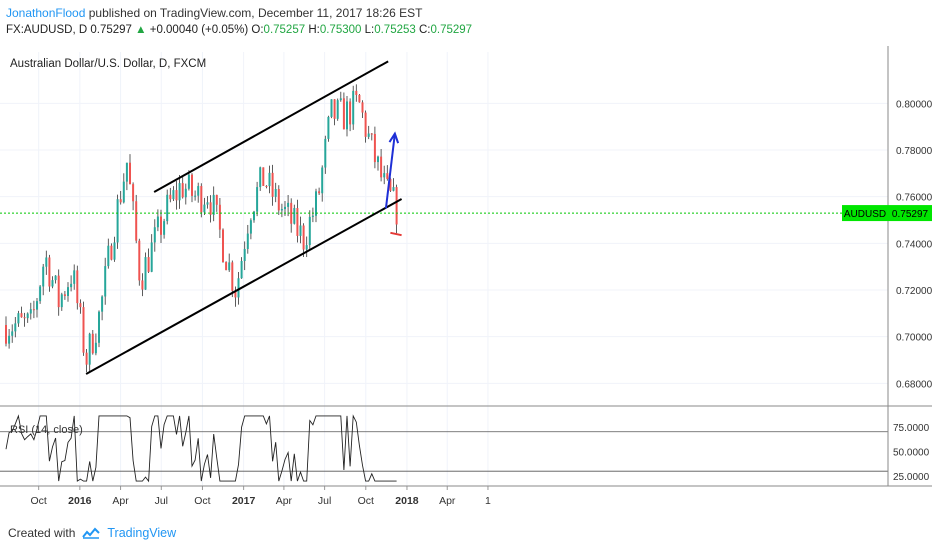  What do you see at coordinates (444, 448) in the screenshot?
I see `rsi-panel` at bounding box center [444, 448].